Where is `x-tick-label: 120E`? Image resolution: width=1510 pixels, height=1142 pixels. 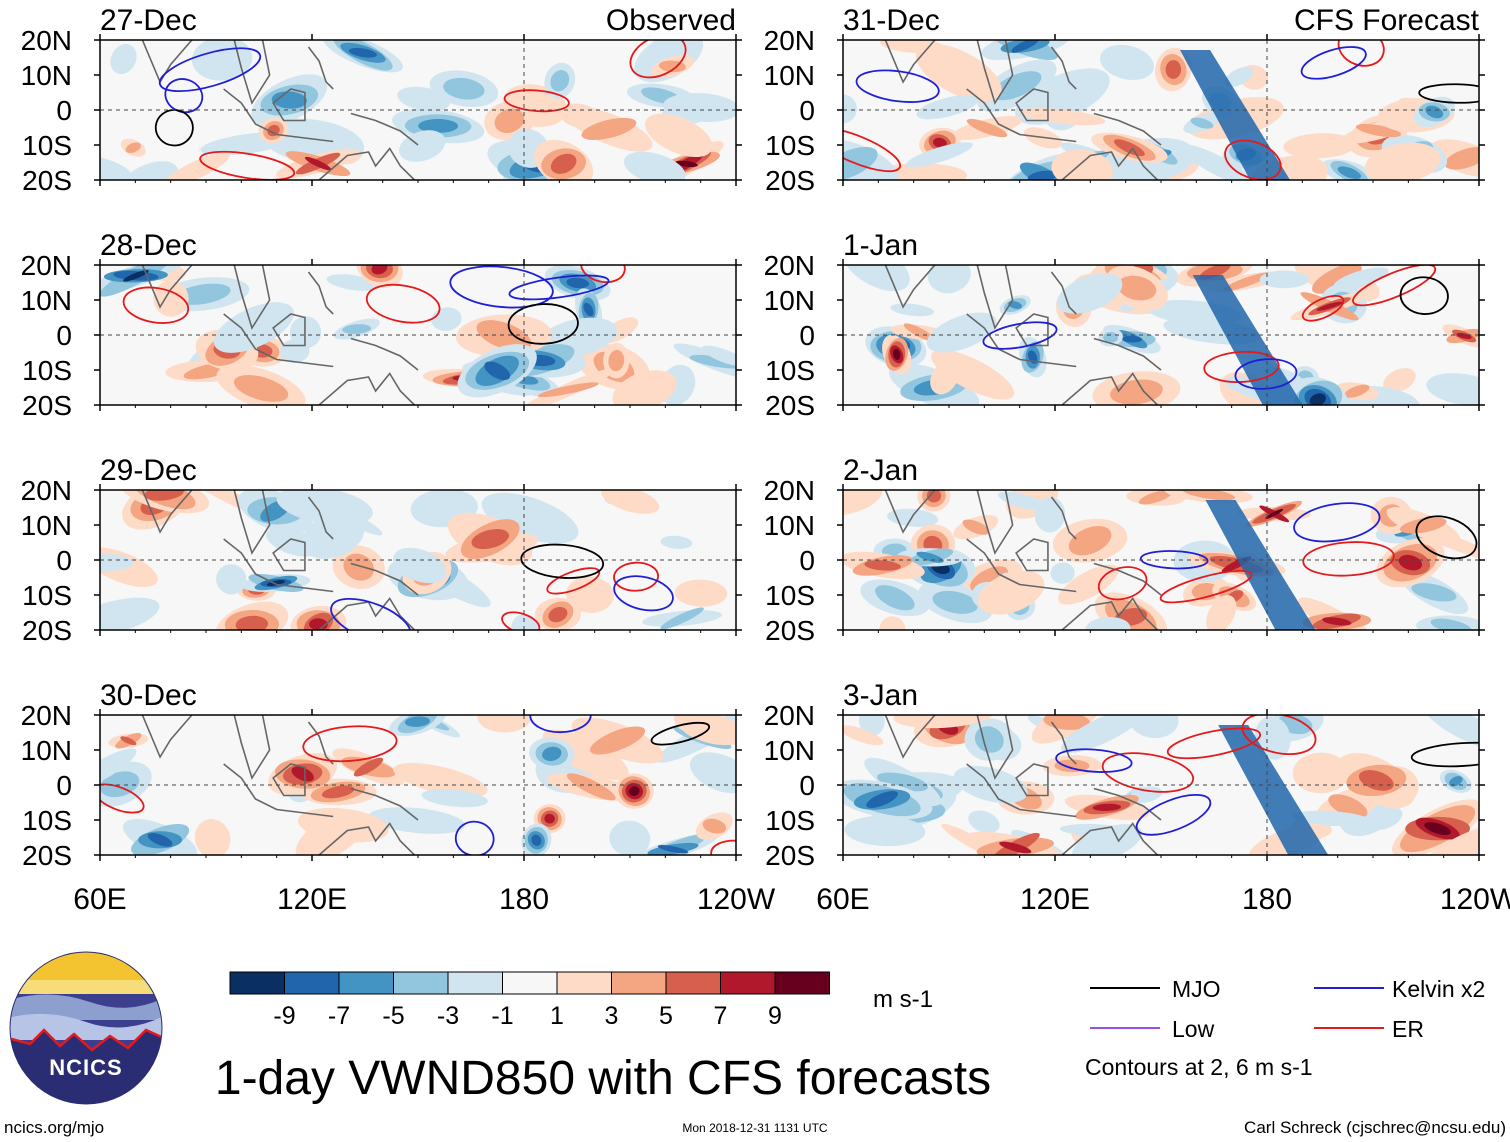
x-tick-label: 120E is located at coordinates (312, 899).